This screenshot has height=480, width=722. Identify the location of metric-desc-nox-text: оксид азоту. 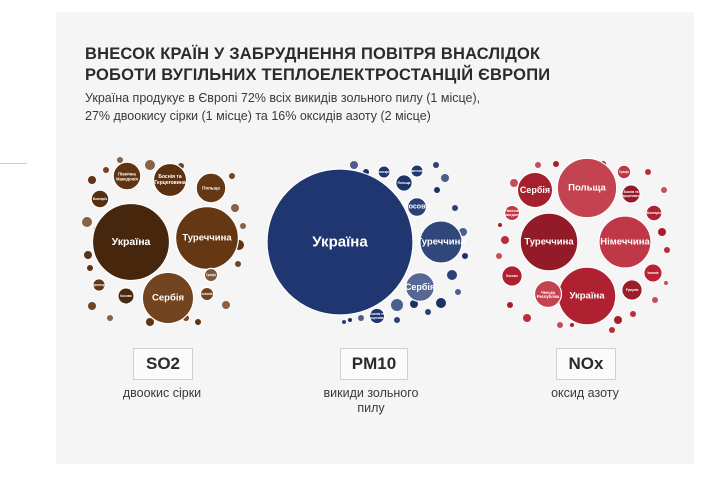
(585, 393).